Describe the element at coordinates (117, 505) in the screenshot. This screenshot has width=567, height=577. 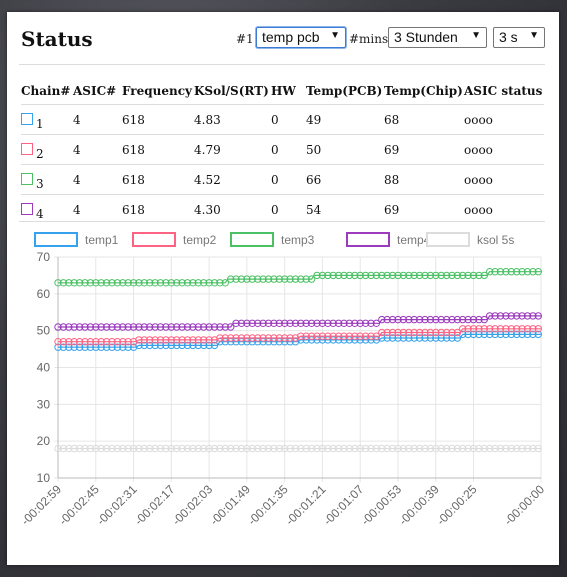
I see `x-tick-label: -00:02:31` at that location.